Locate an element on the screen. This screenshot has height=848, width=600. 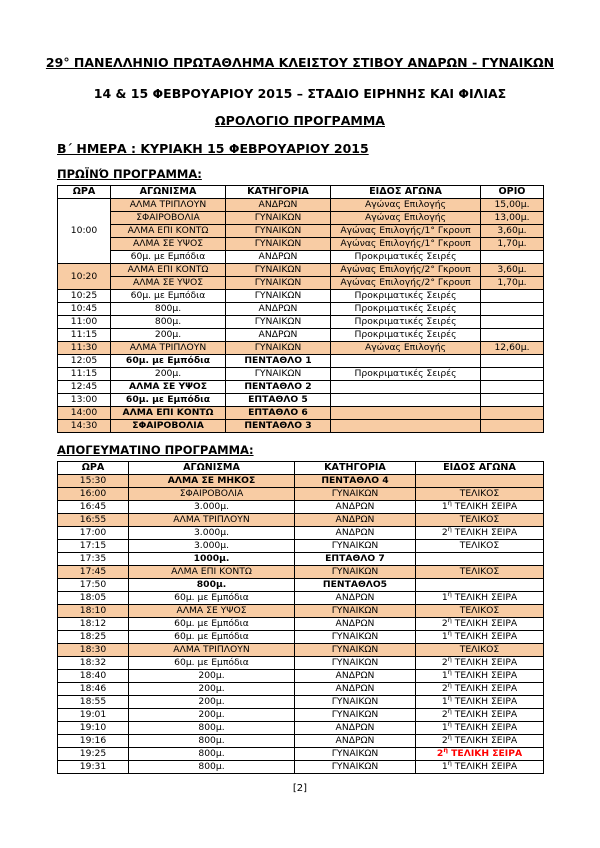
time-cell: 11:15 is located at coordinates (84, 335).